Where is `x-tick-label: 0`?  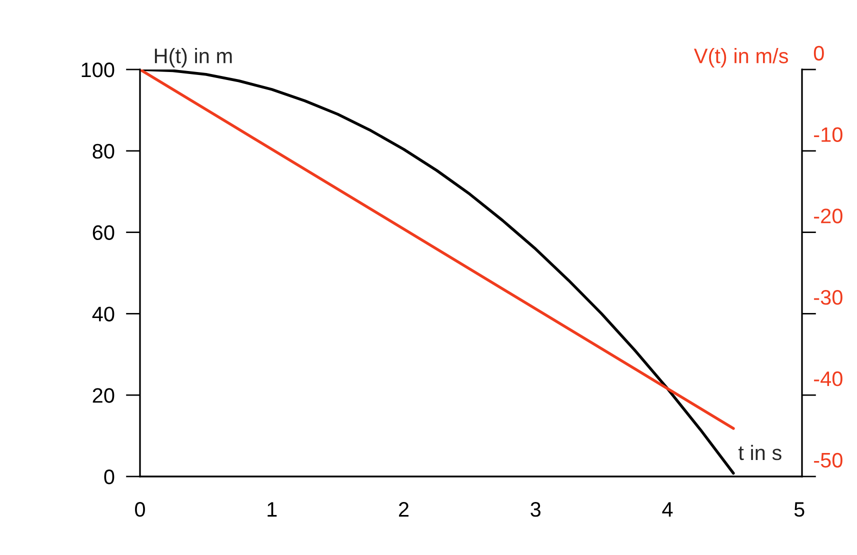
x-tick-label: 0 is located at coordinates (140, 509).